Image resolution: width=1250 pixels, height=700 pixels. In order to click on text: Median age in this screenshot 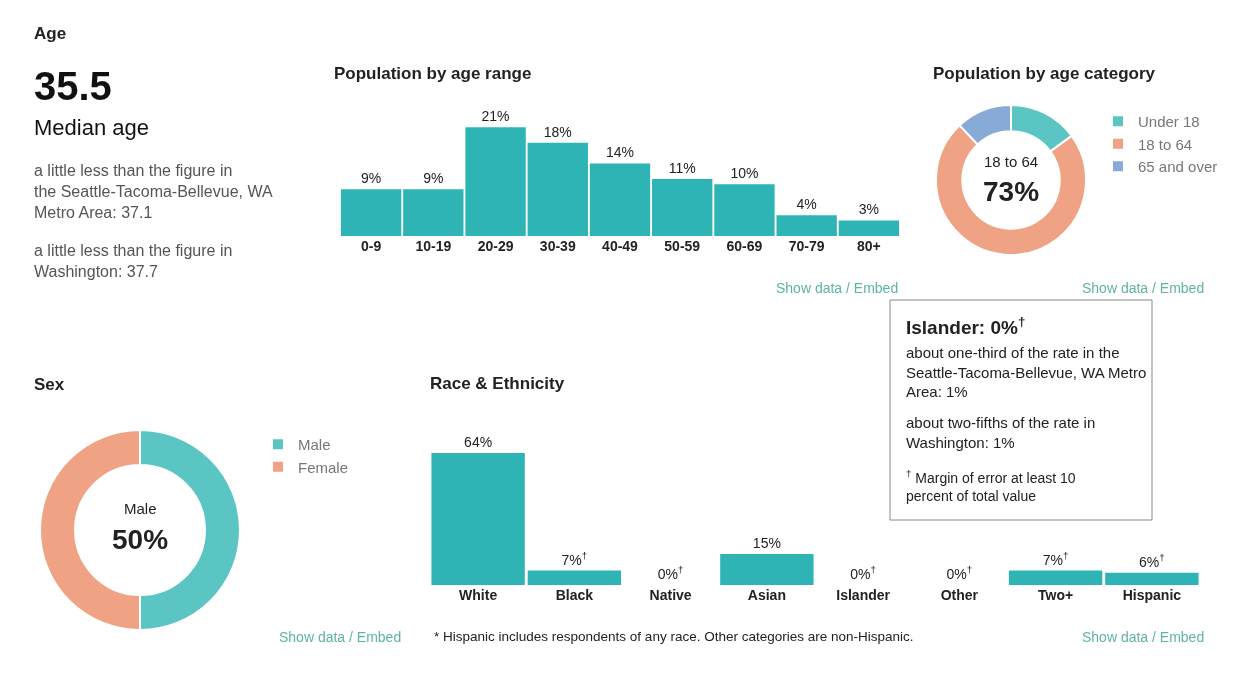, I will do `click(91, 127)`.